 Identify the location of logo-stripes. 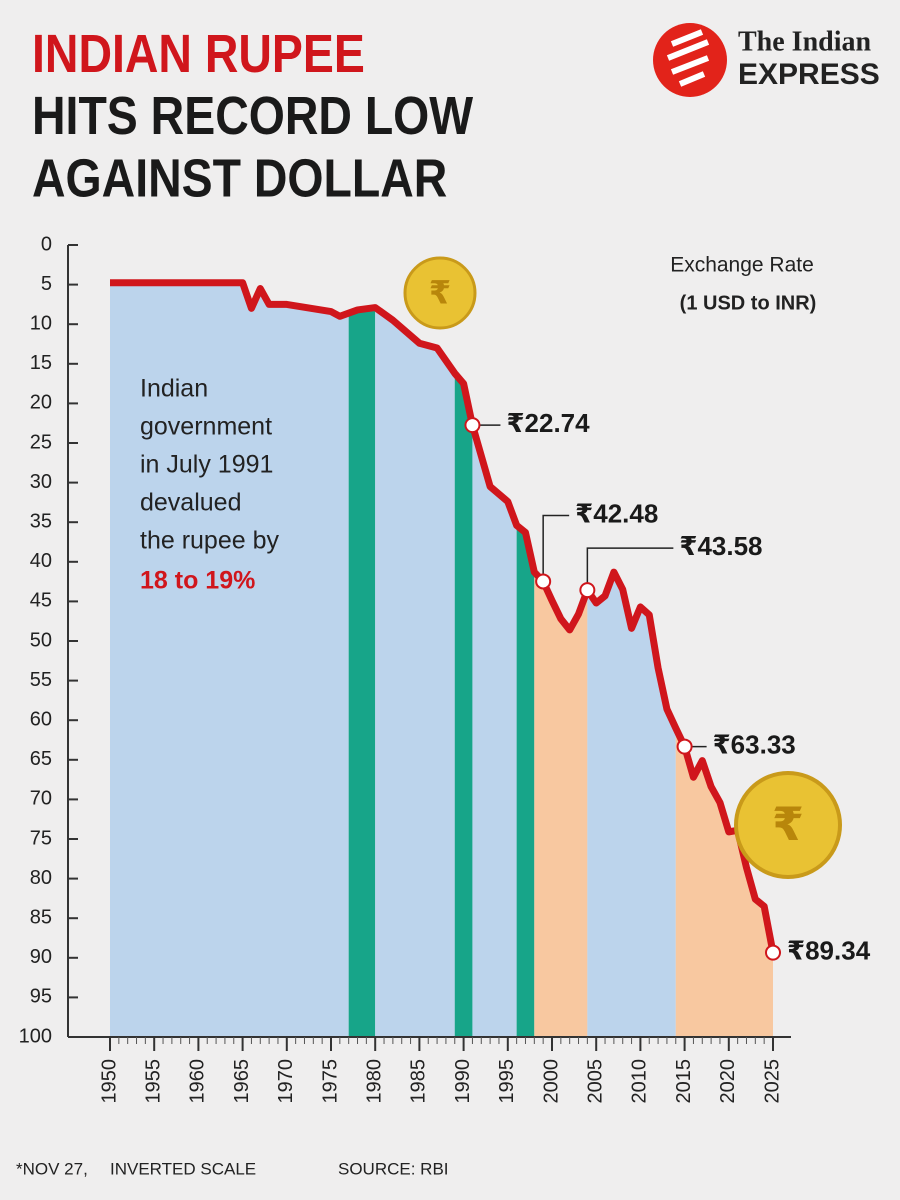
(688, 58).